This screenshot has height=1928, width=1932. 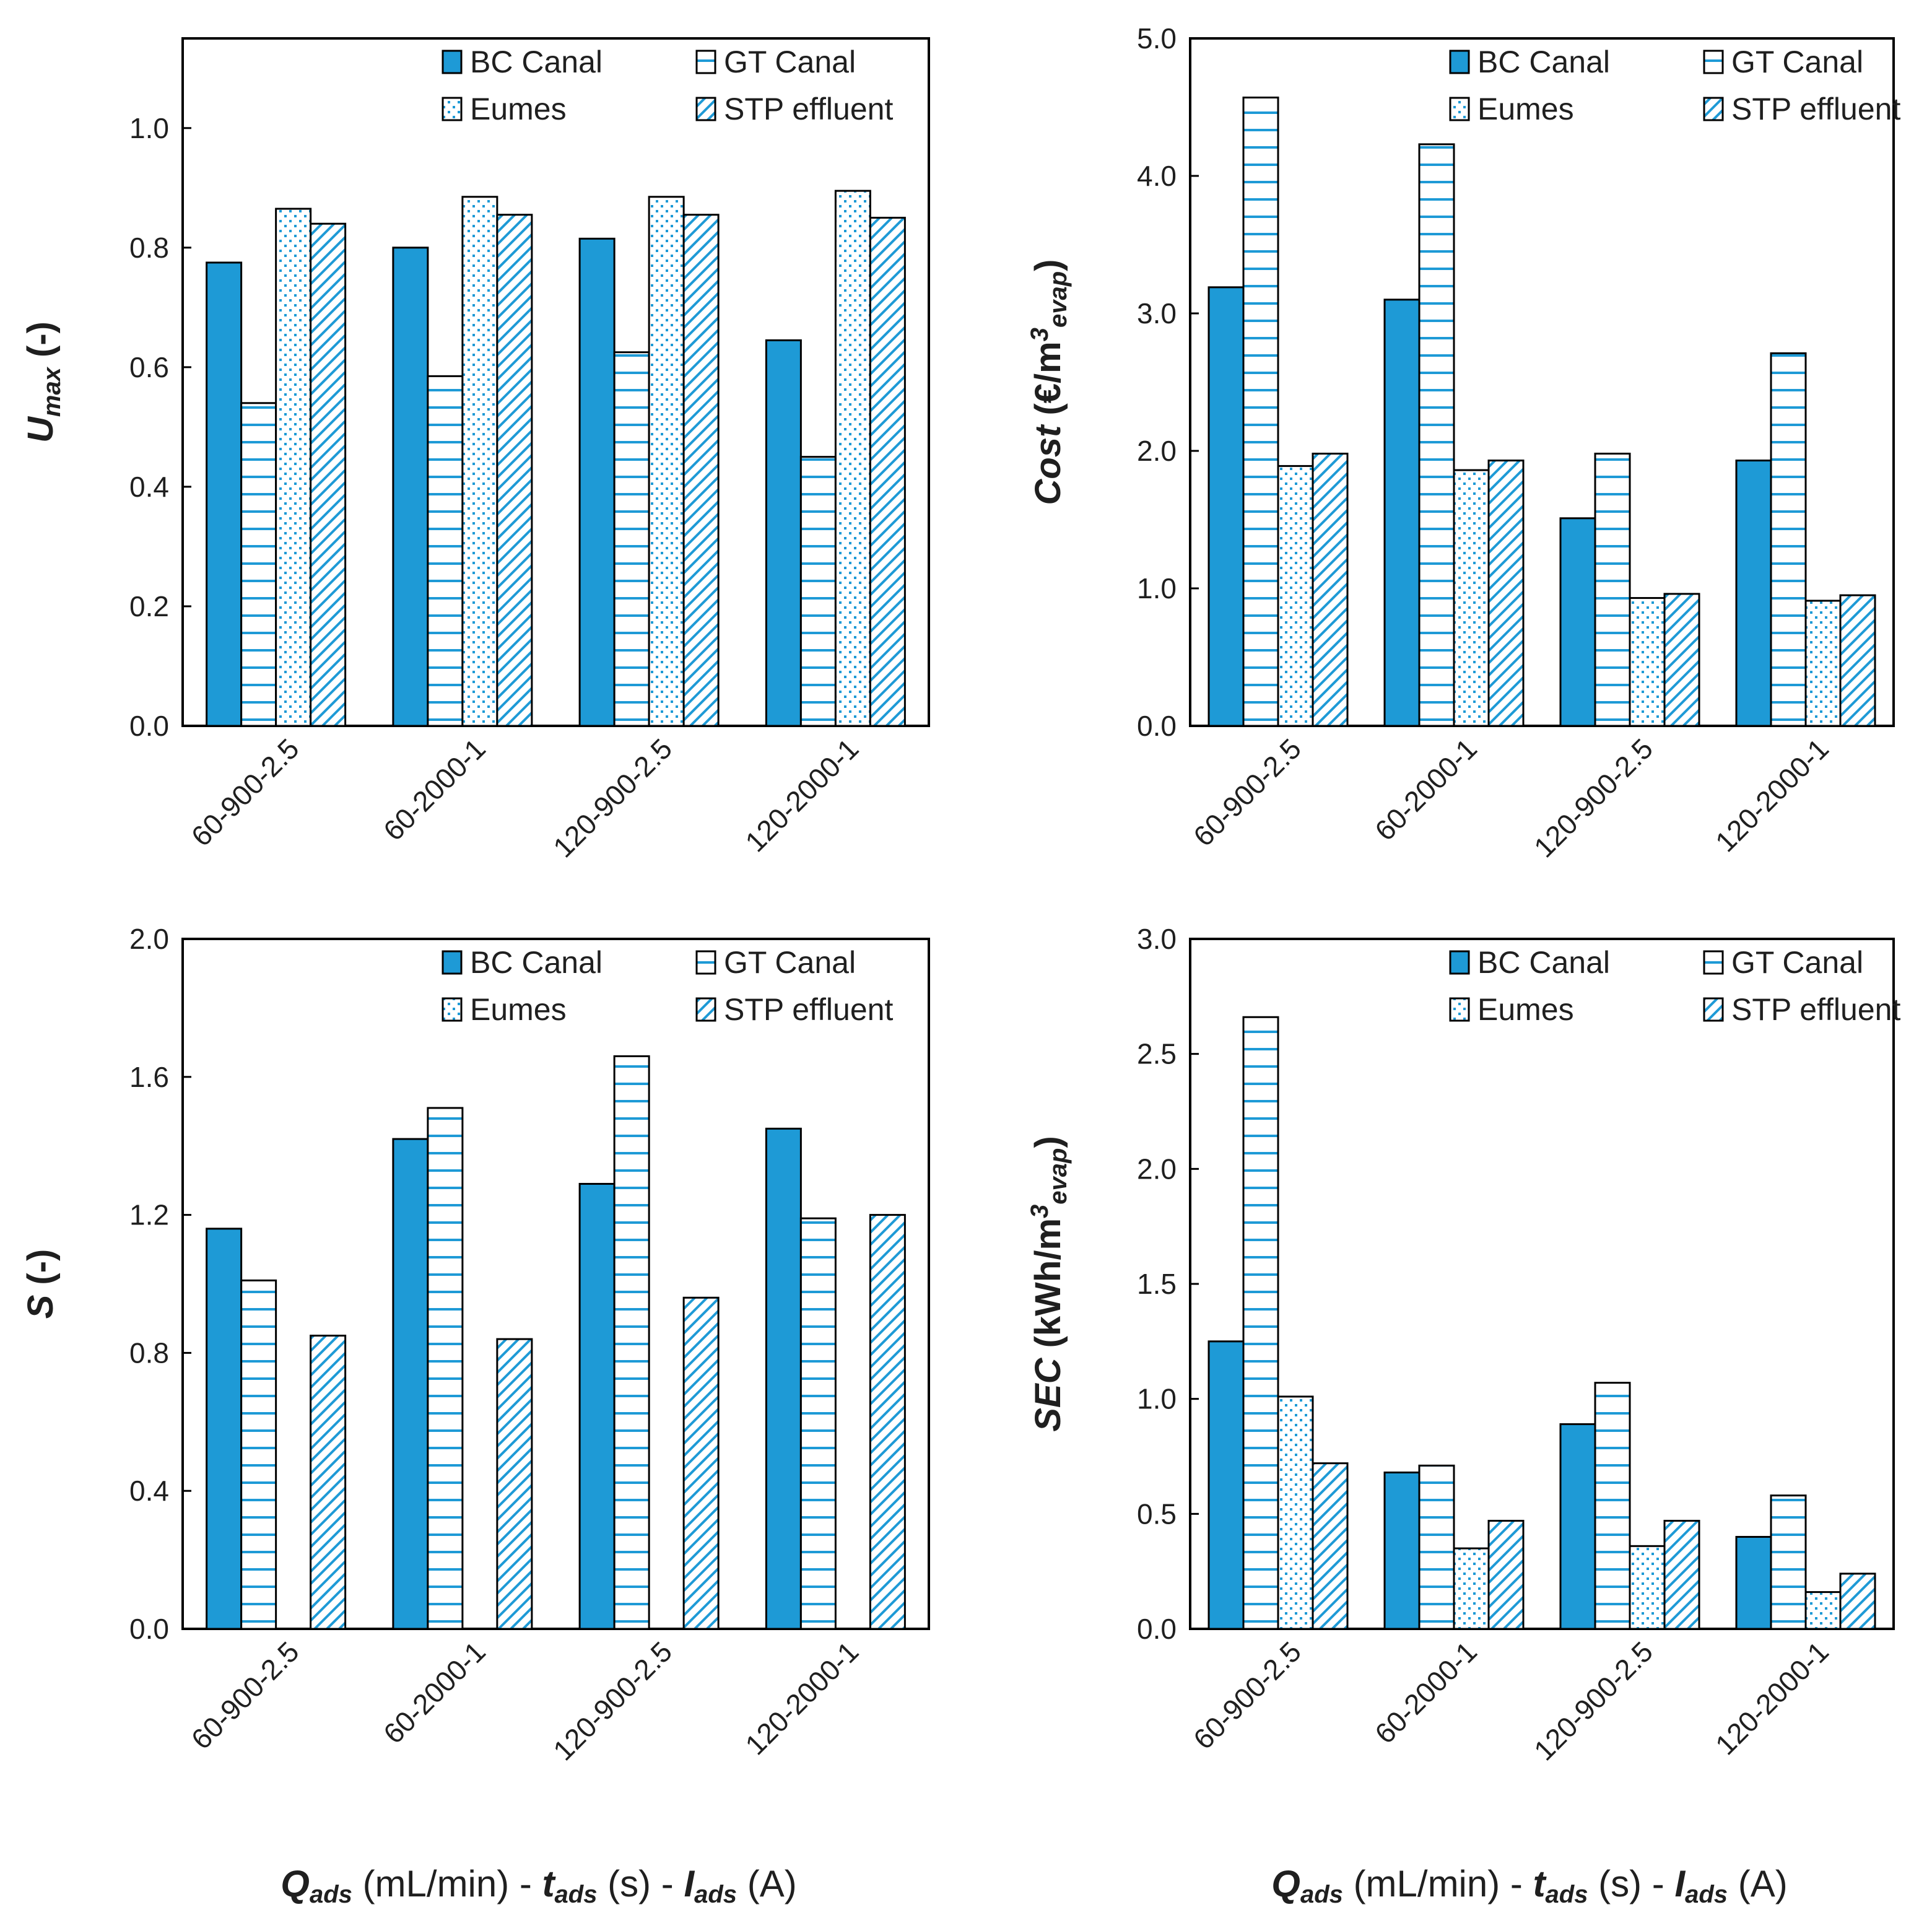 I want to click on y-axis-title: S (-), so click(x=40, y=1284).